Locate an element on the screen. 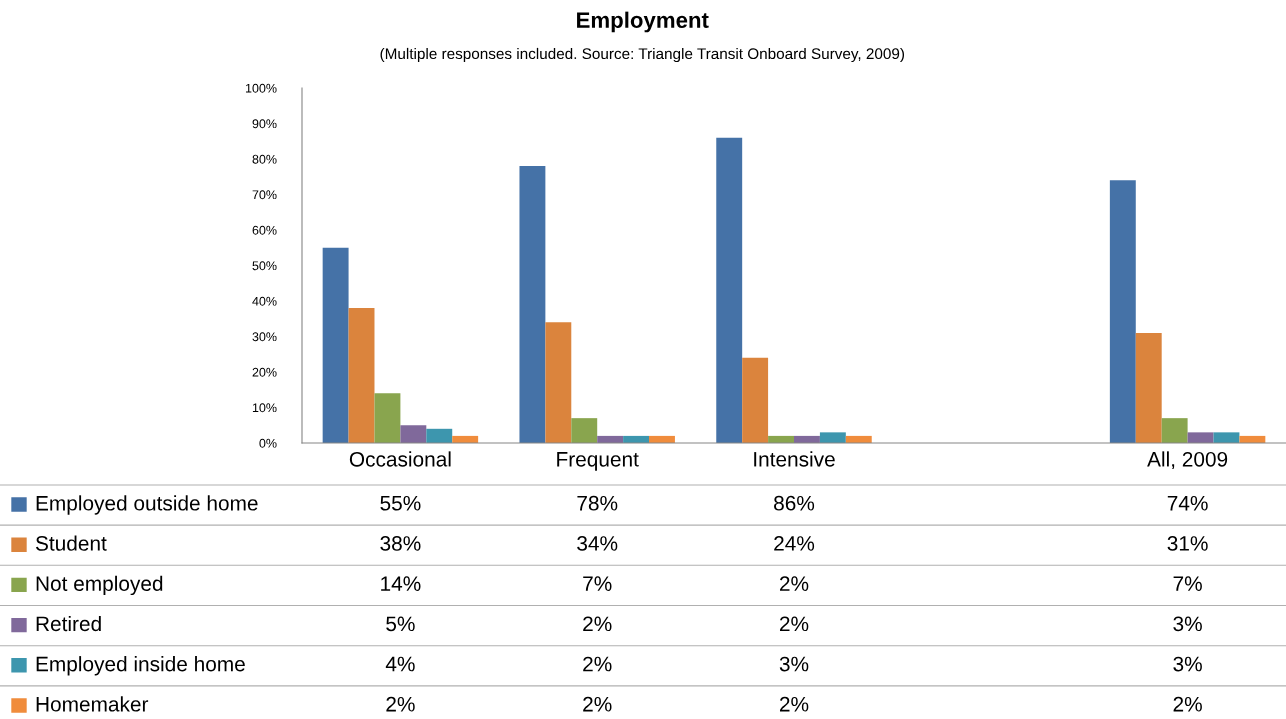 This screenshot has width=1286, height=719. legend-label: Employed inside home is located at coordinates (140, 666).